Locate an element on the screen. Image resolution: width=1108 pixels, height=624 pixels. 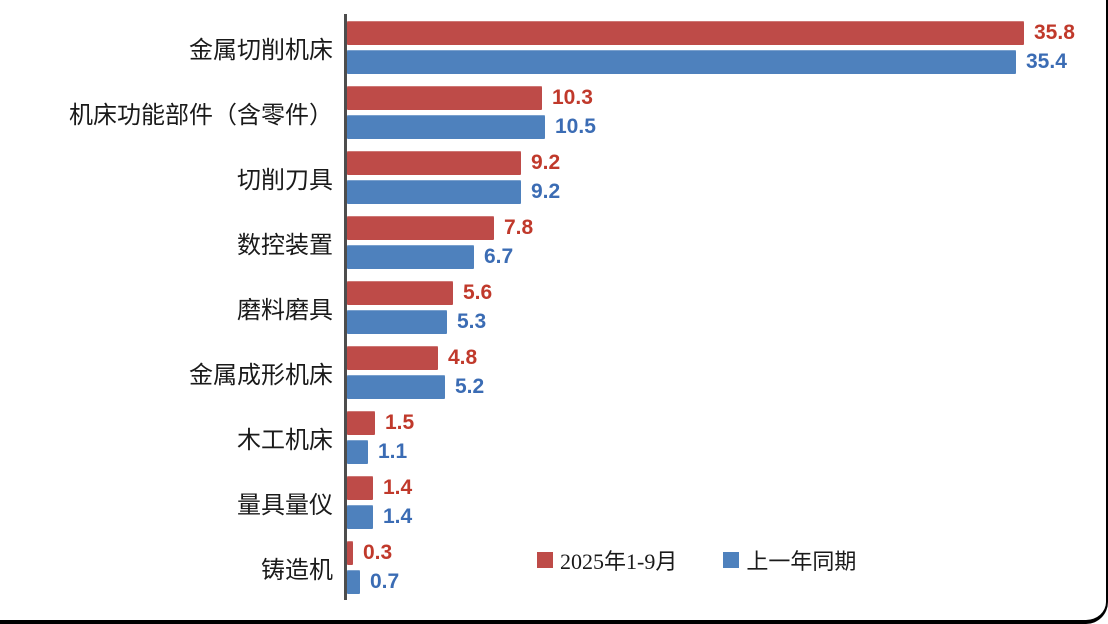
bar-line: 1.5 is located at coordinates (726, 423).